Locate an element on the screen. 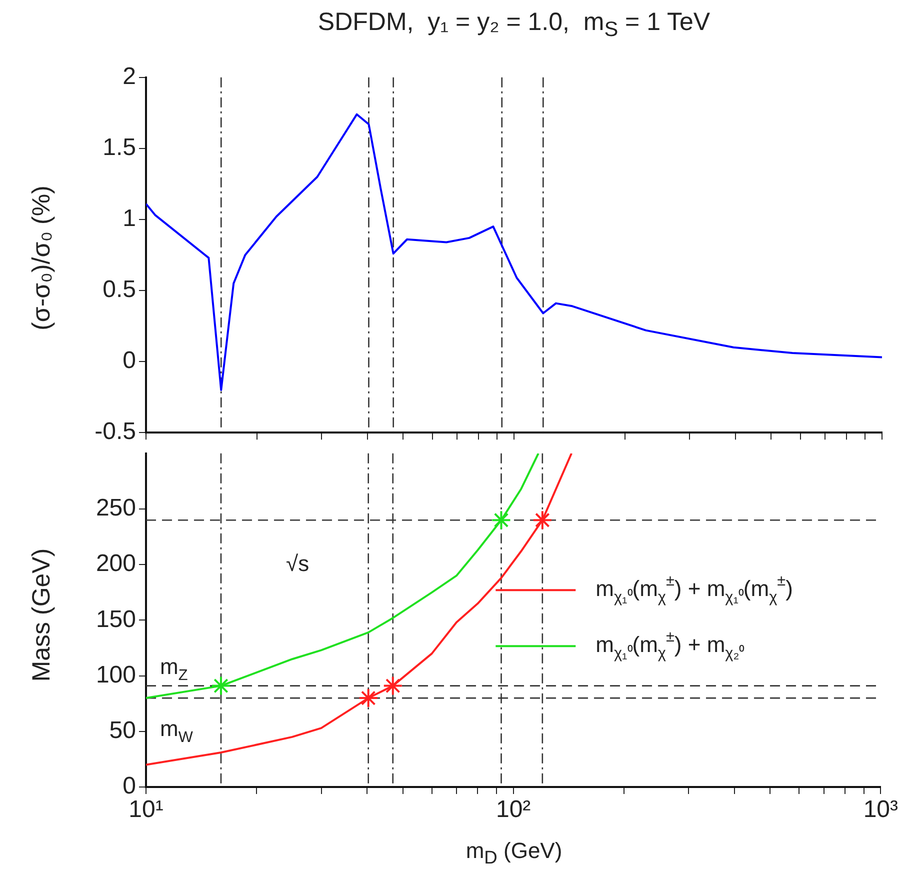 This screenshot has height=881, width=921. x-tick-label: 10³ is located at coordinates (880, 810).